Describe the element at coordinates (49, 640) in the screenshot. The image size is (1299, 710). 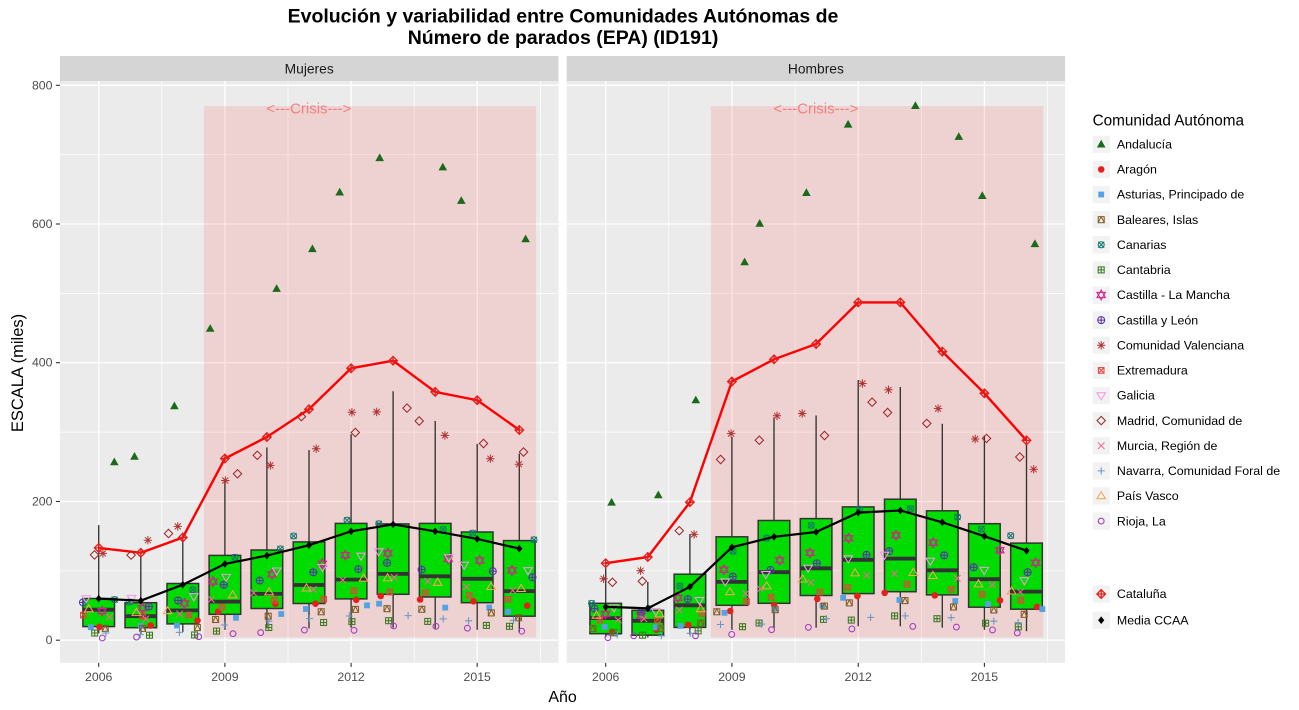
I see `svg-text: 0` at that location.